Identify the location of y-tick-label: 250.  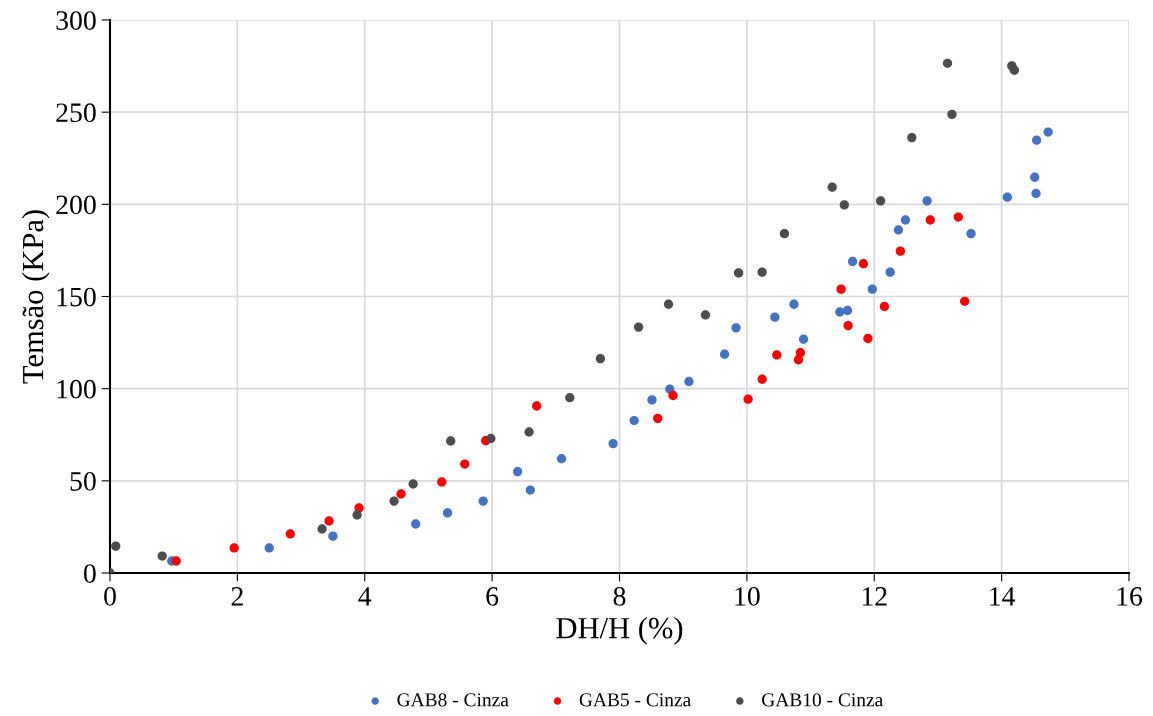
(76, 113).